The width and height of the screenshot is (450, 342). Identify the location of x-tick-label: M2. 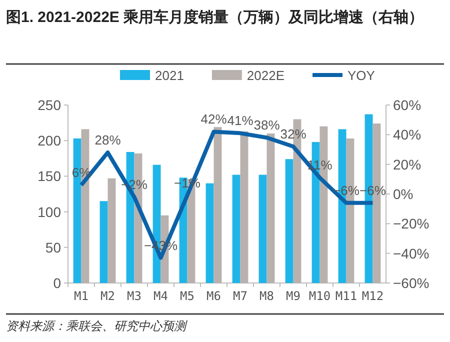
(107, 296).